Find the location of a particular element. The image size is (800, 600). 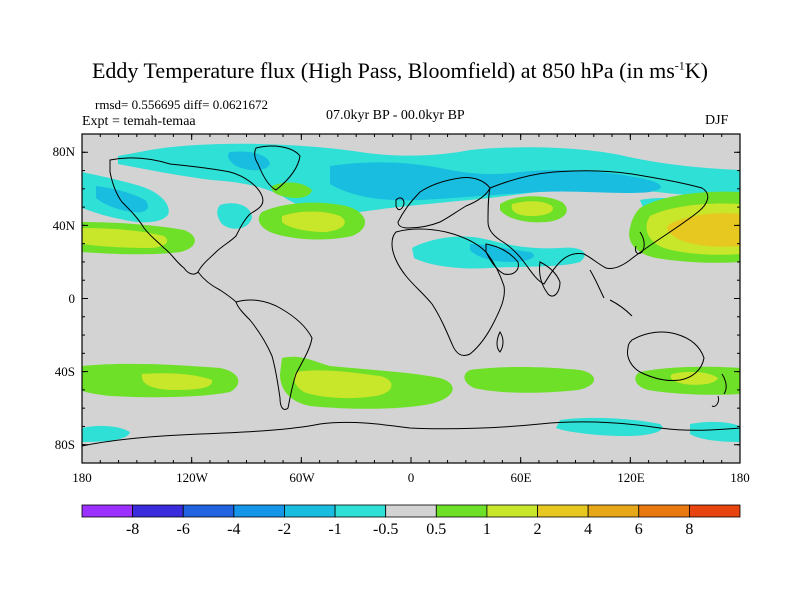

coast-se-asia is located at coordinates (611, 293).